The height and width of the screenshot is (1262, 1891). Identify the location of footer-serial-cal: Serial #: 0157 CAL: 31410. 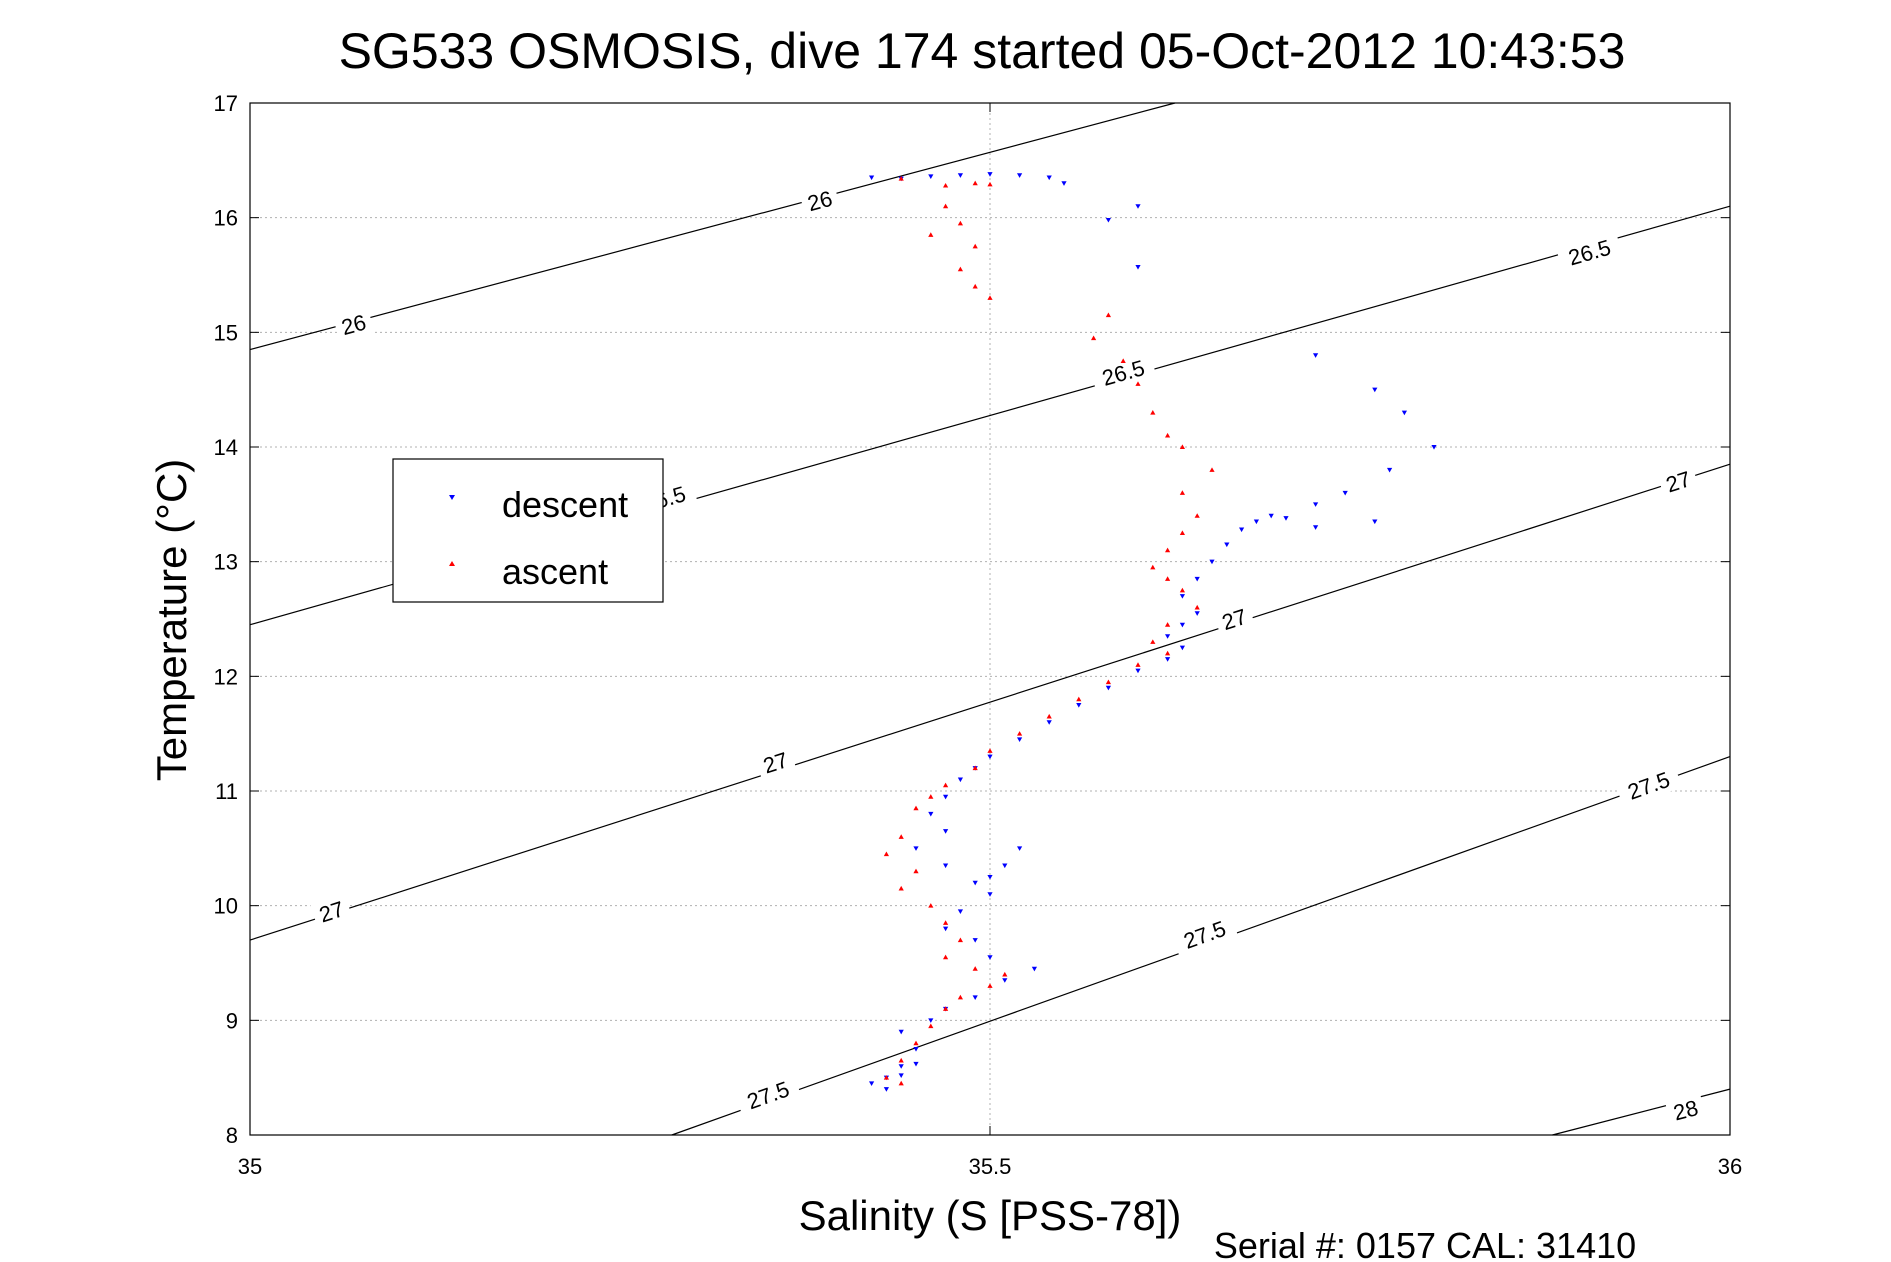
(1425, 1243).